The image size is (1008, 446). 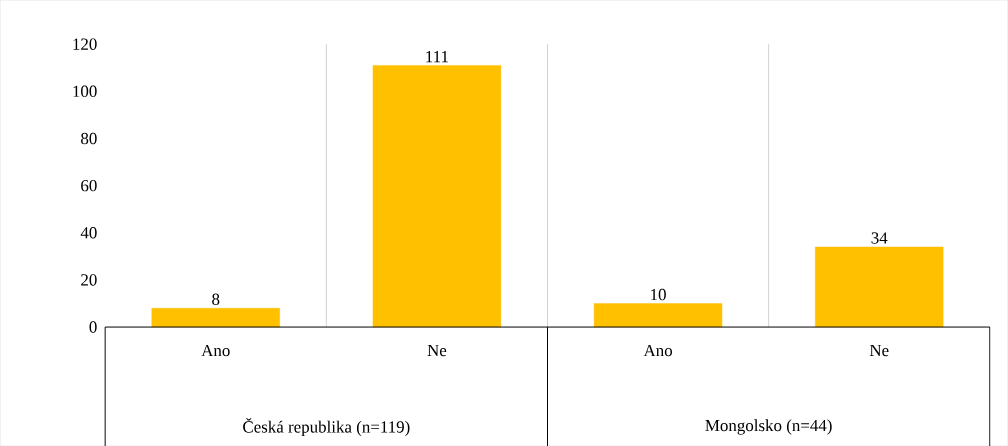 I want to click on data-label: 10, so click(x=658, y=294).